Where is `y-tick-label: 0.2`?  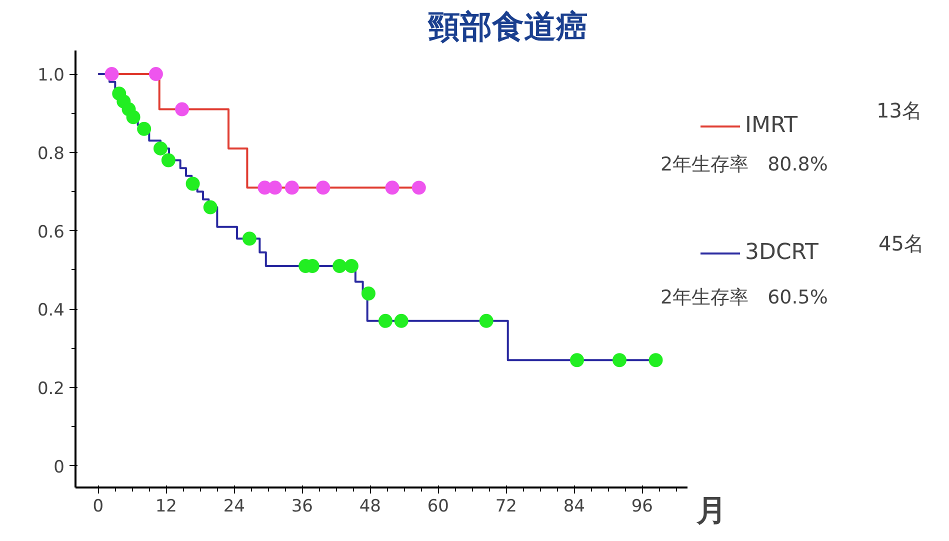 y-tick-label: 0.2 is located at coordinates (51, 389).